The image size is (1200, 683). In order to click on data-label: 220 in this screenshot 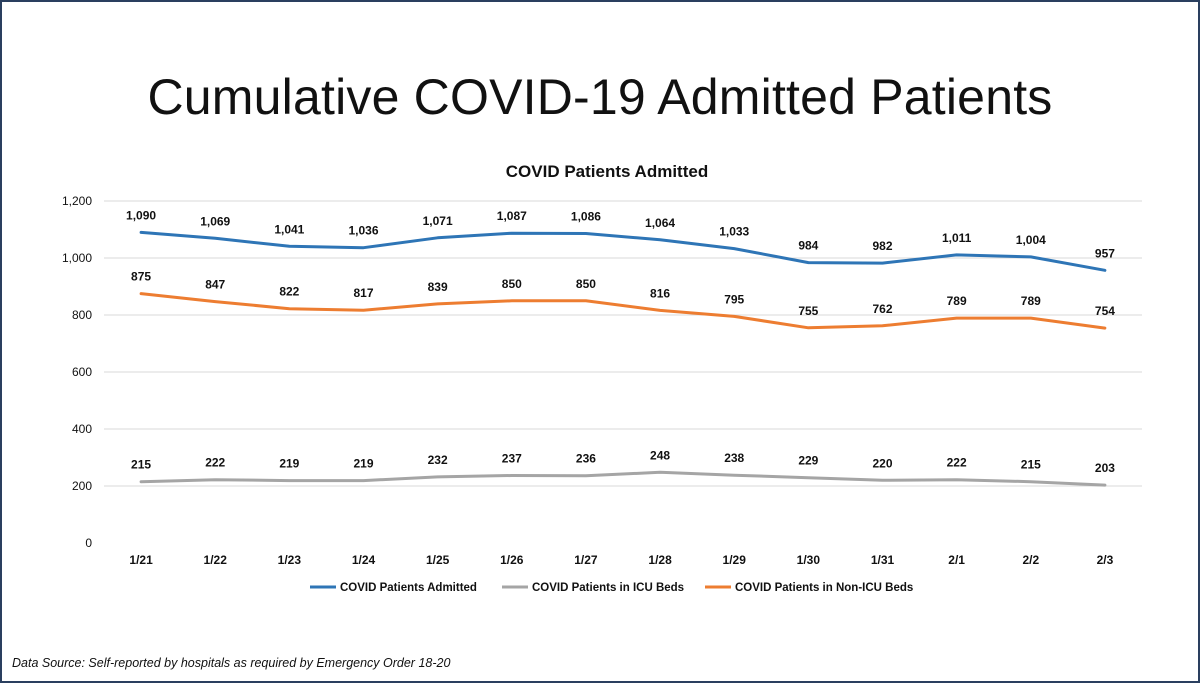, I will do `click(882, 463)`.